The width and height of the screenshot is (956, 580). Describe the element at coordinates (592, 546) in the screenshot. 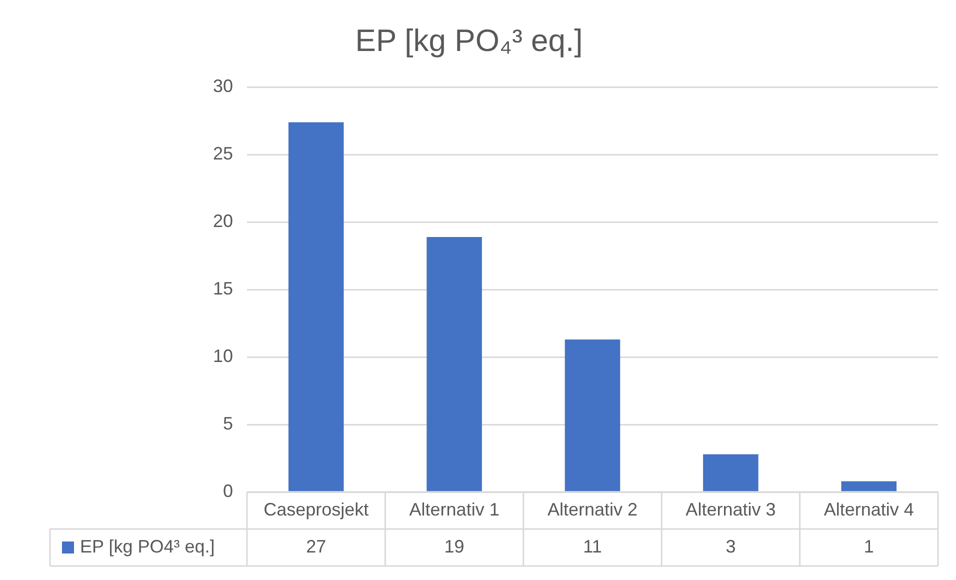

I see `data-label: 11` at that location.